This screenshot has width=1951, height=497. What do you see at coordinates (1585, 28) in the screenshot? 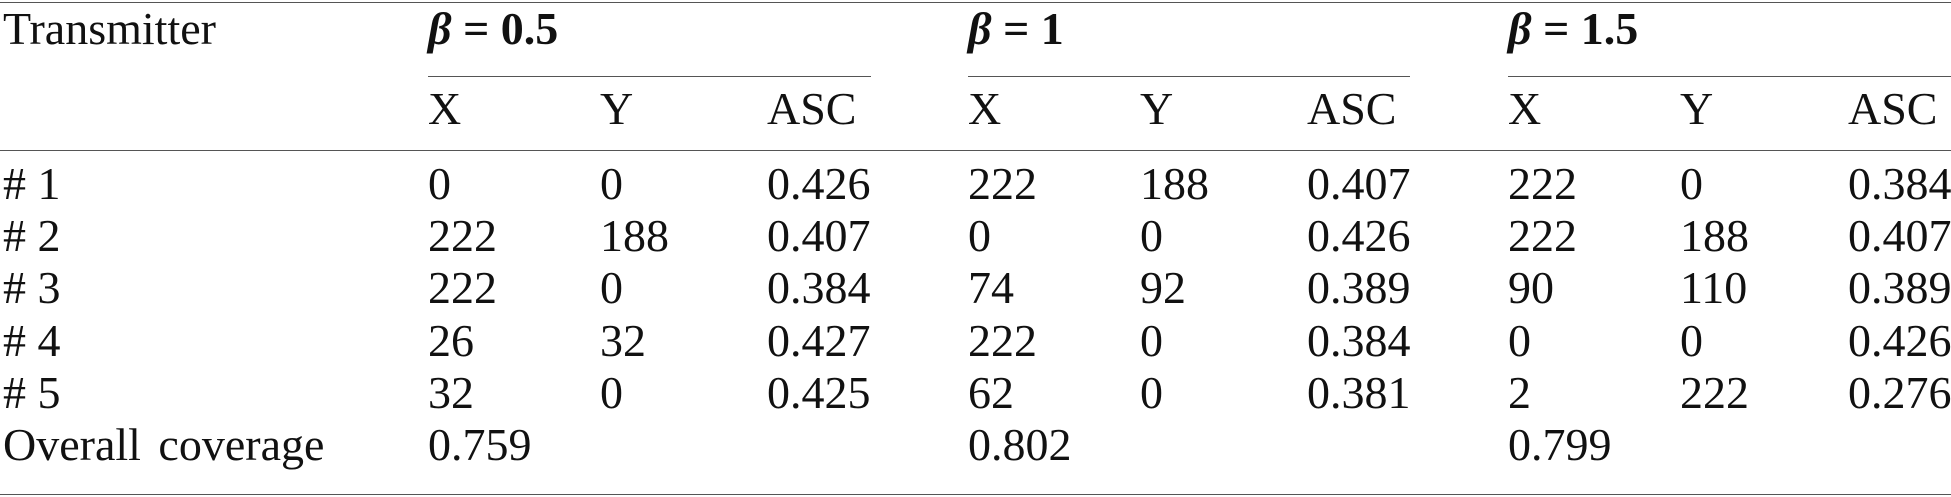
I see `beta-value: = 1.5` at bounding box center [1585, 28].